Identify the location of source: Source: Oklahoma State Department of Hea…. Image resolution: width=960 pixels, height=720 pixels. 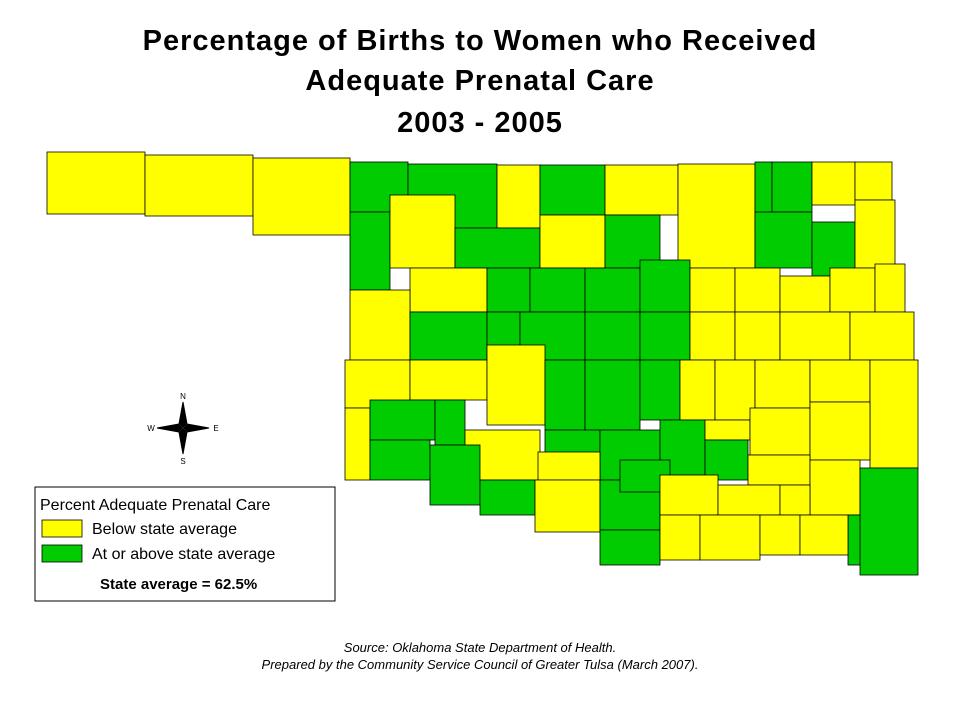
(480, 647).